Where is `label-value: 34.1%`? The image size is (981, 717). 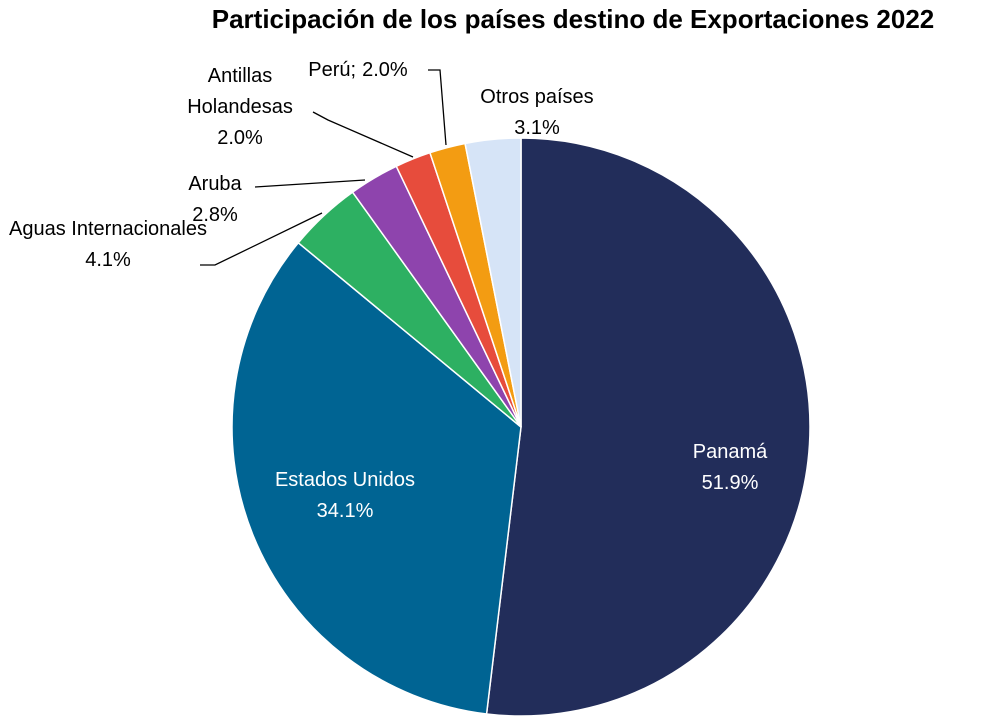
label-value: 34.1% is located at coordinates (345, 511).